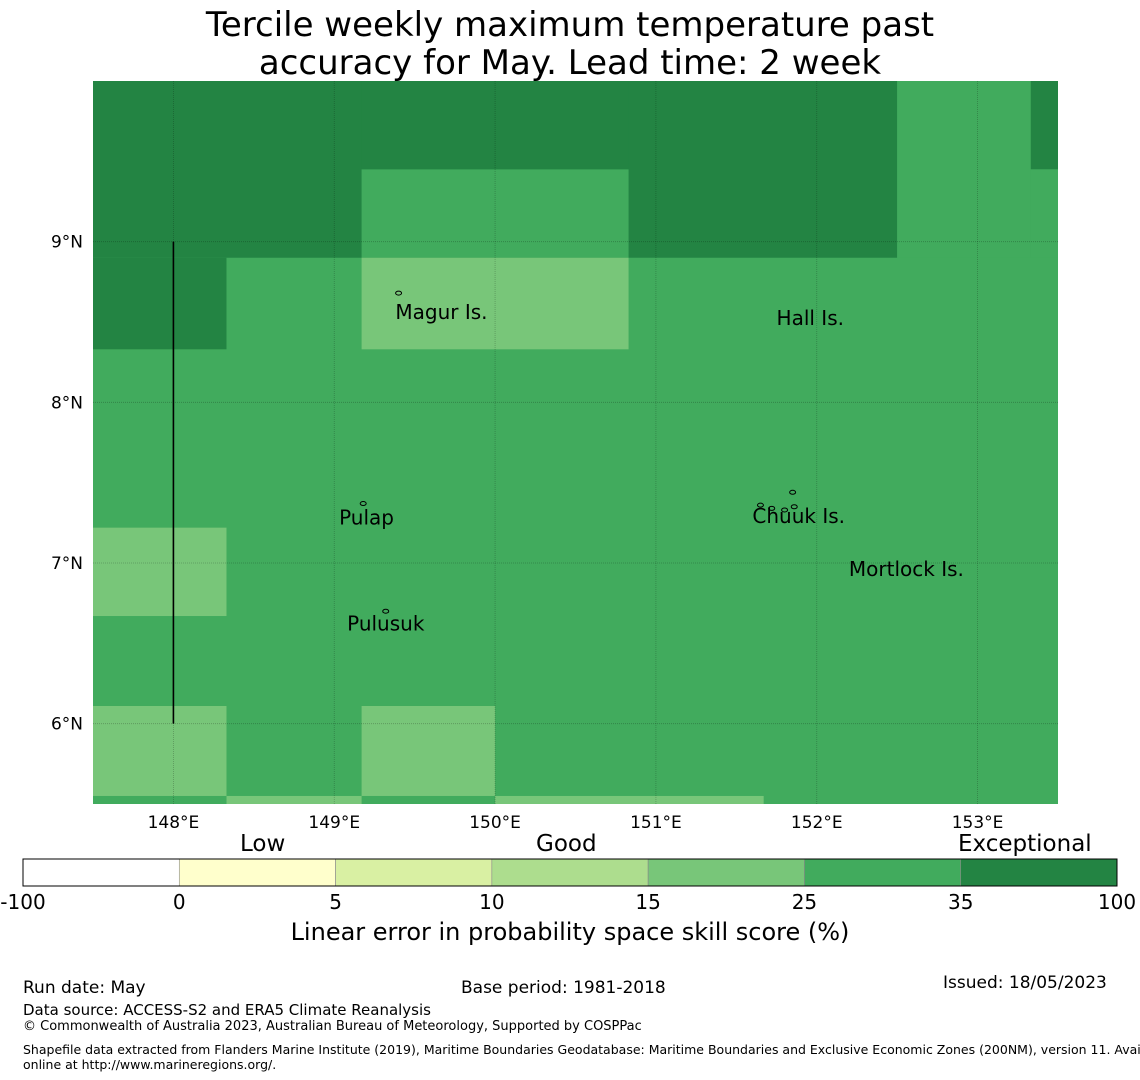 The width and height of the screenshot is (1140, 1080). What do you see at coordinates (656, 823) in the screenshot?
I see `lon-tick-label: 151°E` at bounding box center [656, 823].